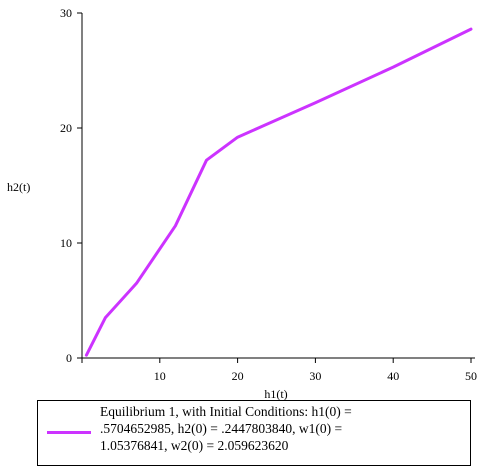  I want to click on y-axis-label: h2(t), so click(18, 187).